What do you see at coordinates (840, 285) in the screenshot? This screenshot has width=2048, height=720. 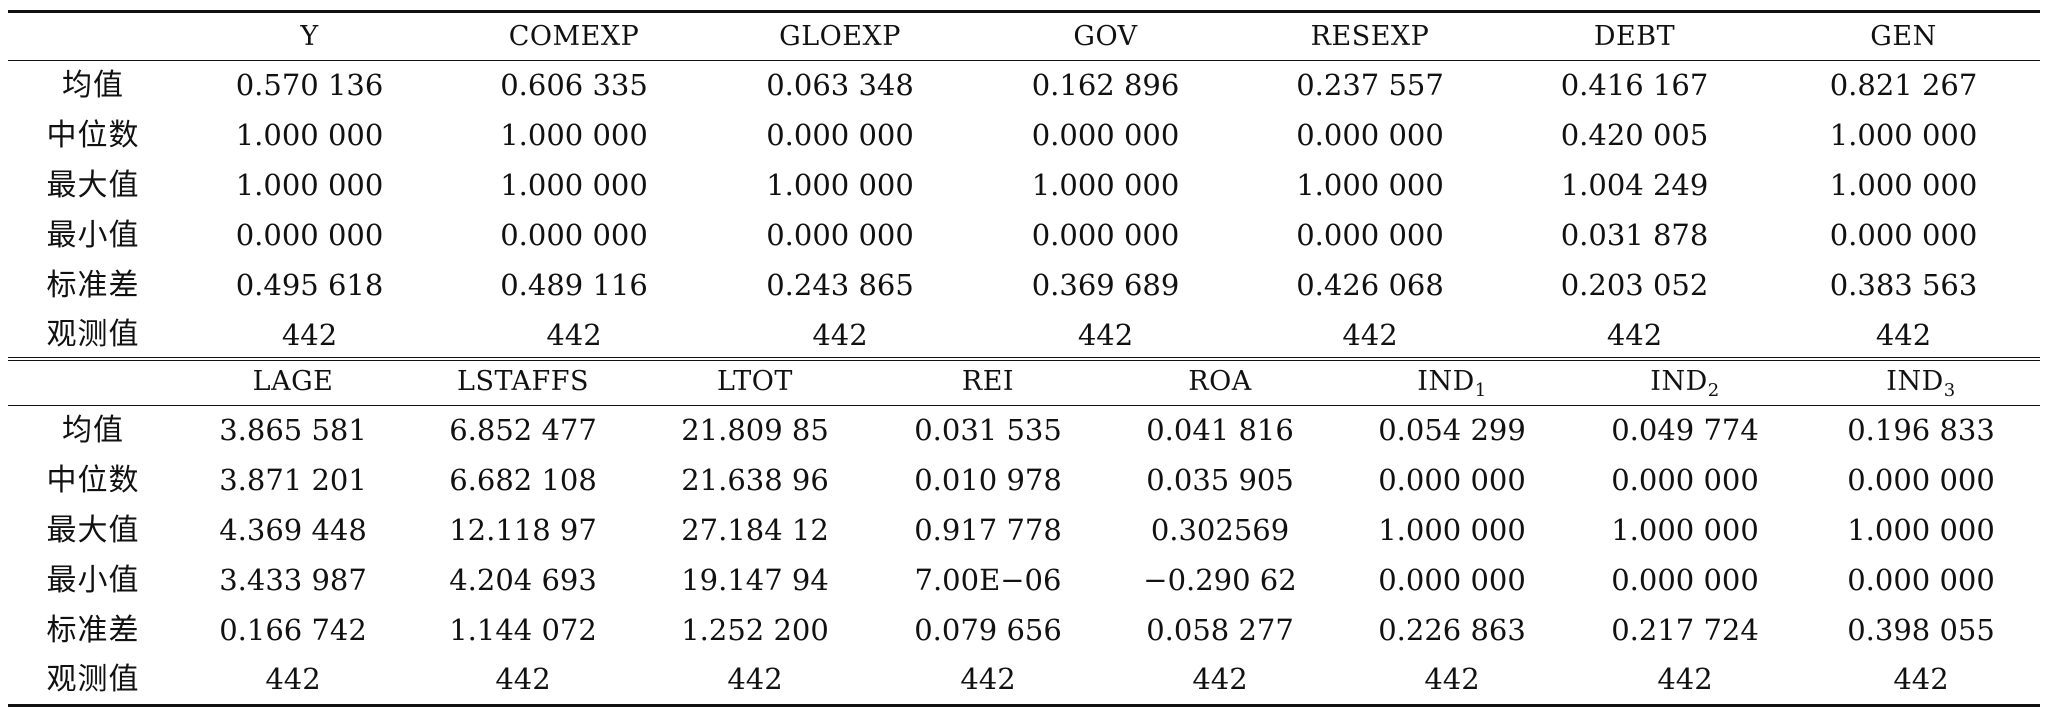 I see `table-cell: 0.243 865` at bounding box center [840, 285].